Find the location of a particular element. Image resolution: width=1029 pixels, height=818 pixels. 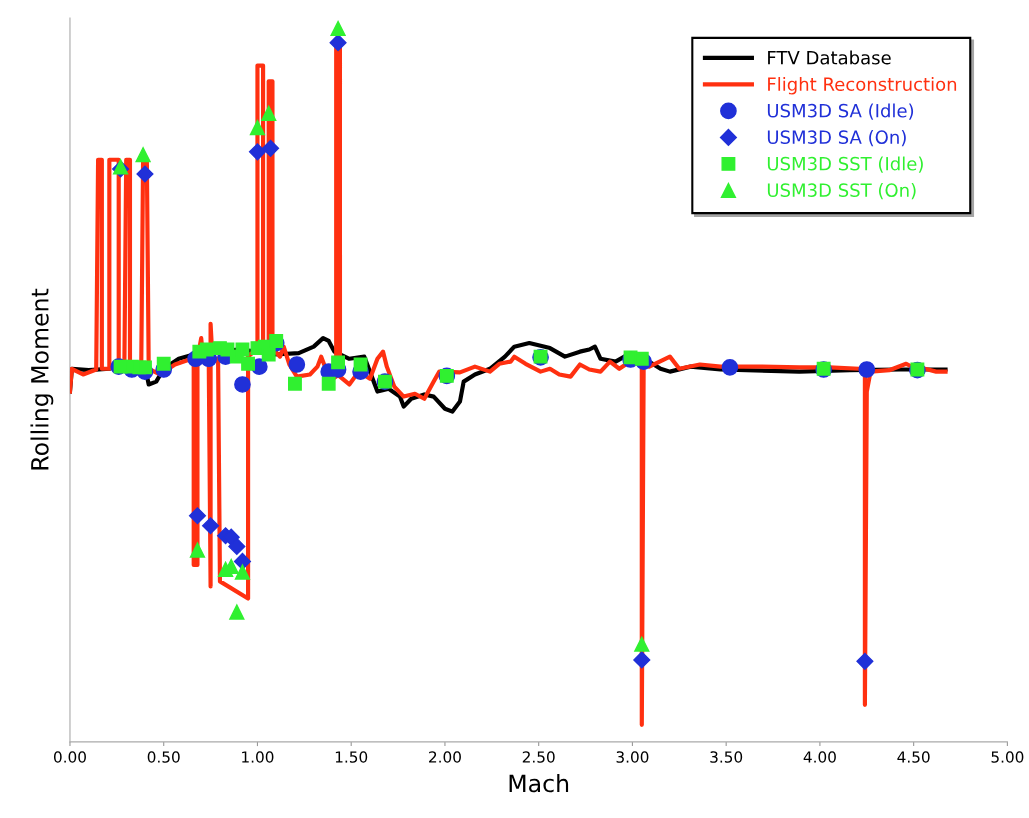

x-tick-label: 2.50 is located at coordinates (538, 757).